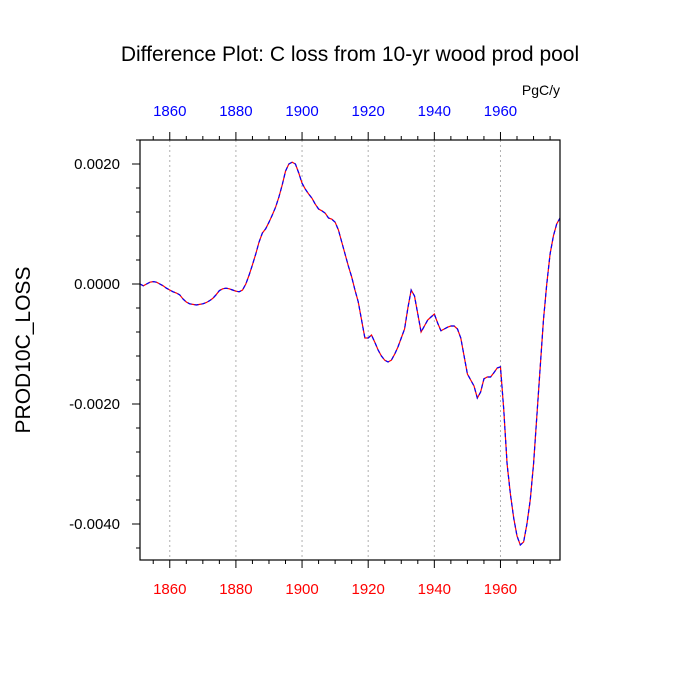 Image resolution: width=700 pixels, height=700 pixels. What do you see at coordinates (235, 111) in the screenshot?
I see `x-tick-label-top: 1880` at bounding box center [235, 111].